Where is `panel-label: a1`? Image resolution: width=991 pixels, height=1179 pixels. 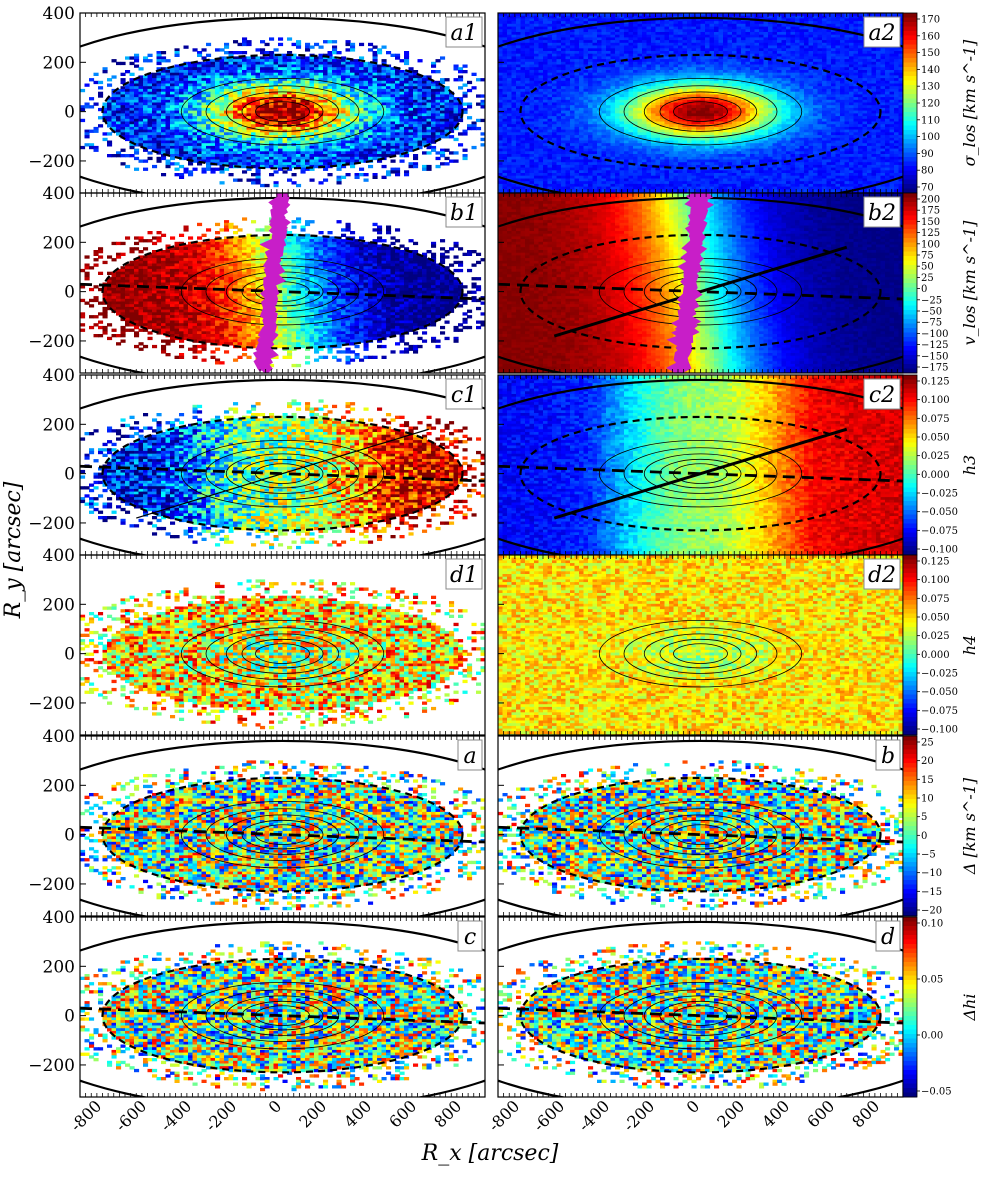 panel-label: a1 is located at coordinates (464, 32).